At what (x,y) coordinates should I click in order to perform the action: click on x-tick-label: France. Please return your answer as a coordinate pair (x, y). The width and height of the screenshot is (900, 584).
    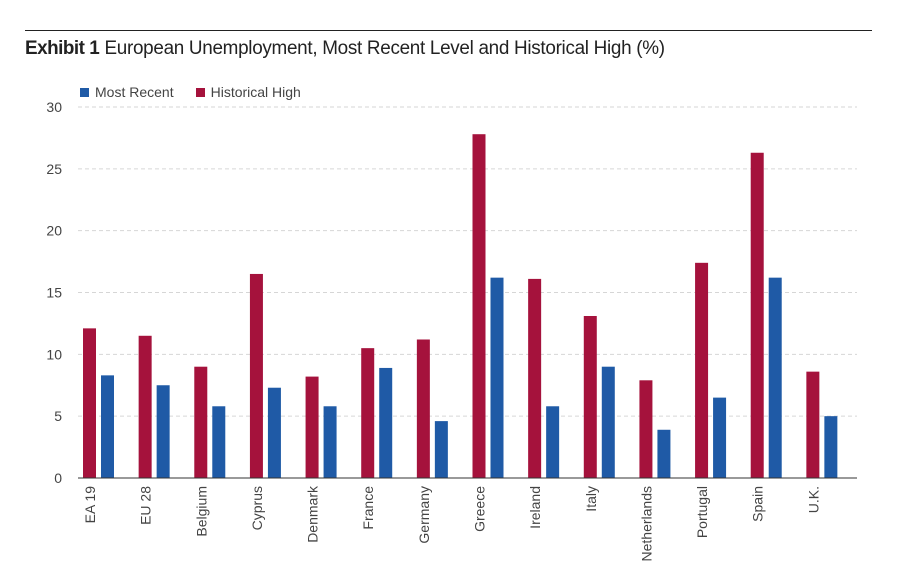
    Looking at the image, I should click on (368, 508).